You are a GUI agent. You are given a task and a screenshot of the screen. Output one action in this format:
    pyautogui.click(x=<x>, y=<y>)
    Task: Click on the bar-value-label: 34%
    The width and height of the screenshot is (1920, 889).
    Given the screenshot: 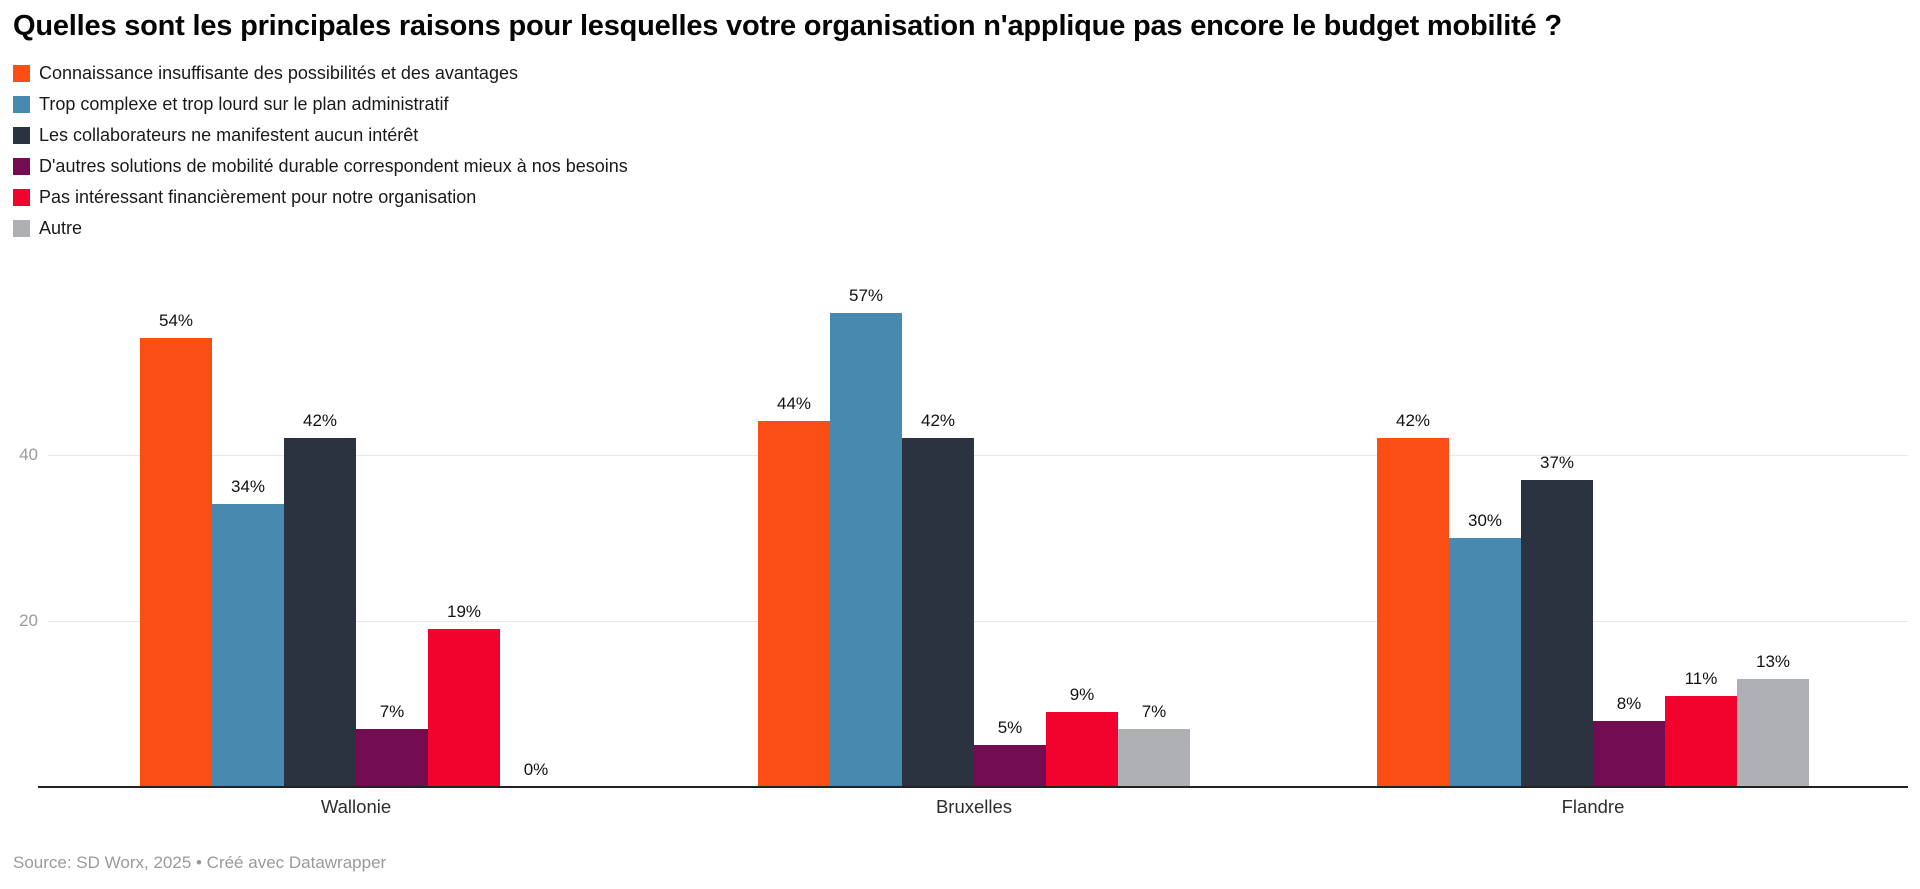 What is the action you would take?
    pyautogui.click(x=248, y=487)
    